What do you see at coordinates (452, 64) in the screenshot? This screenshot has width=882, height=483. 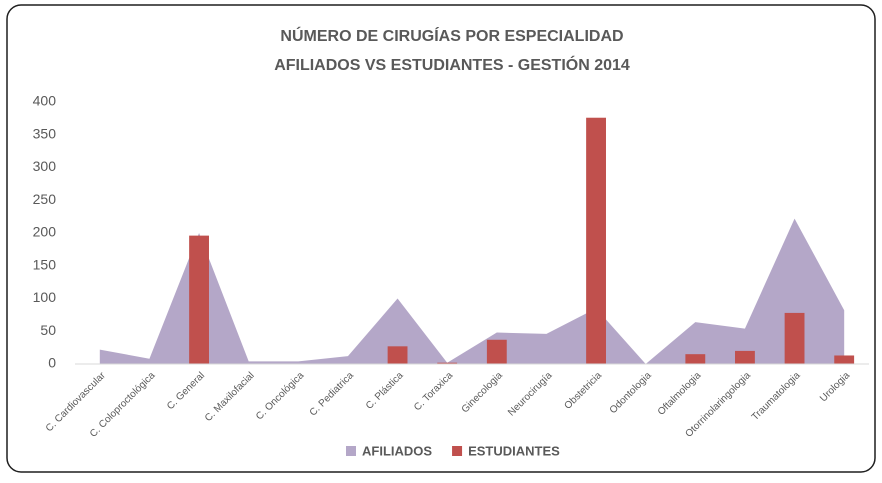 I see `chart-title: AFILIADOS VS ESTUDIANTES - GESTIÓN 2014` at bounding box center [452, 64].